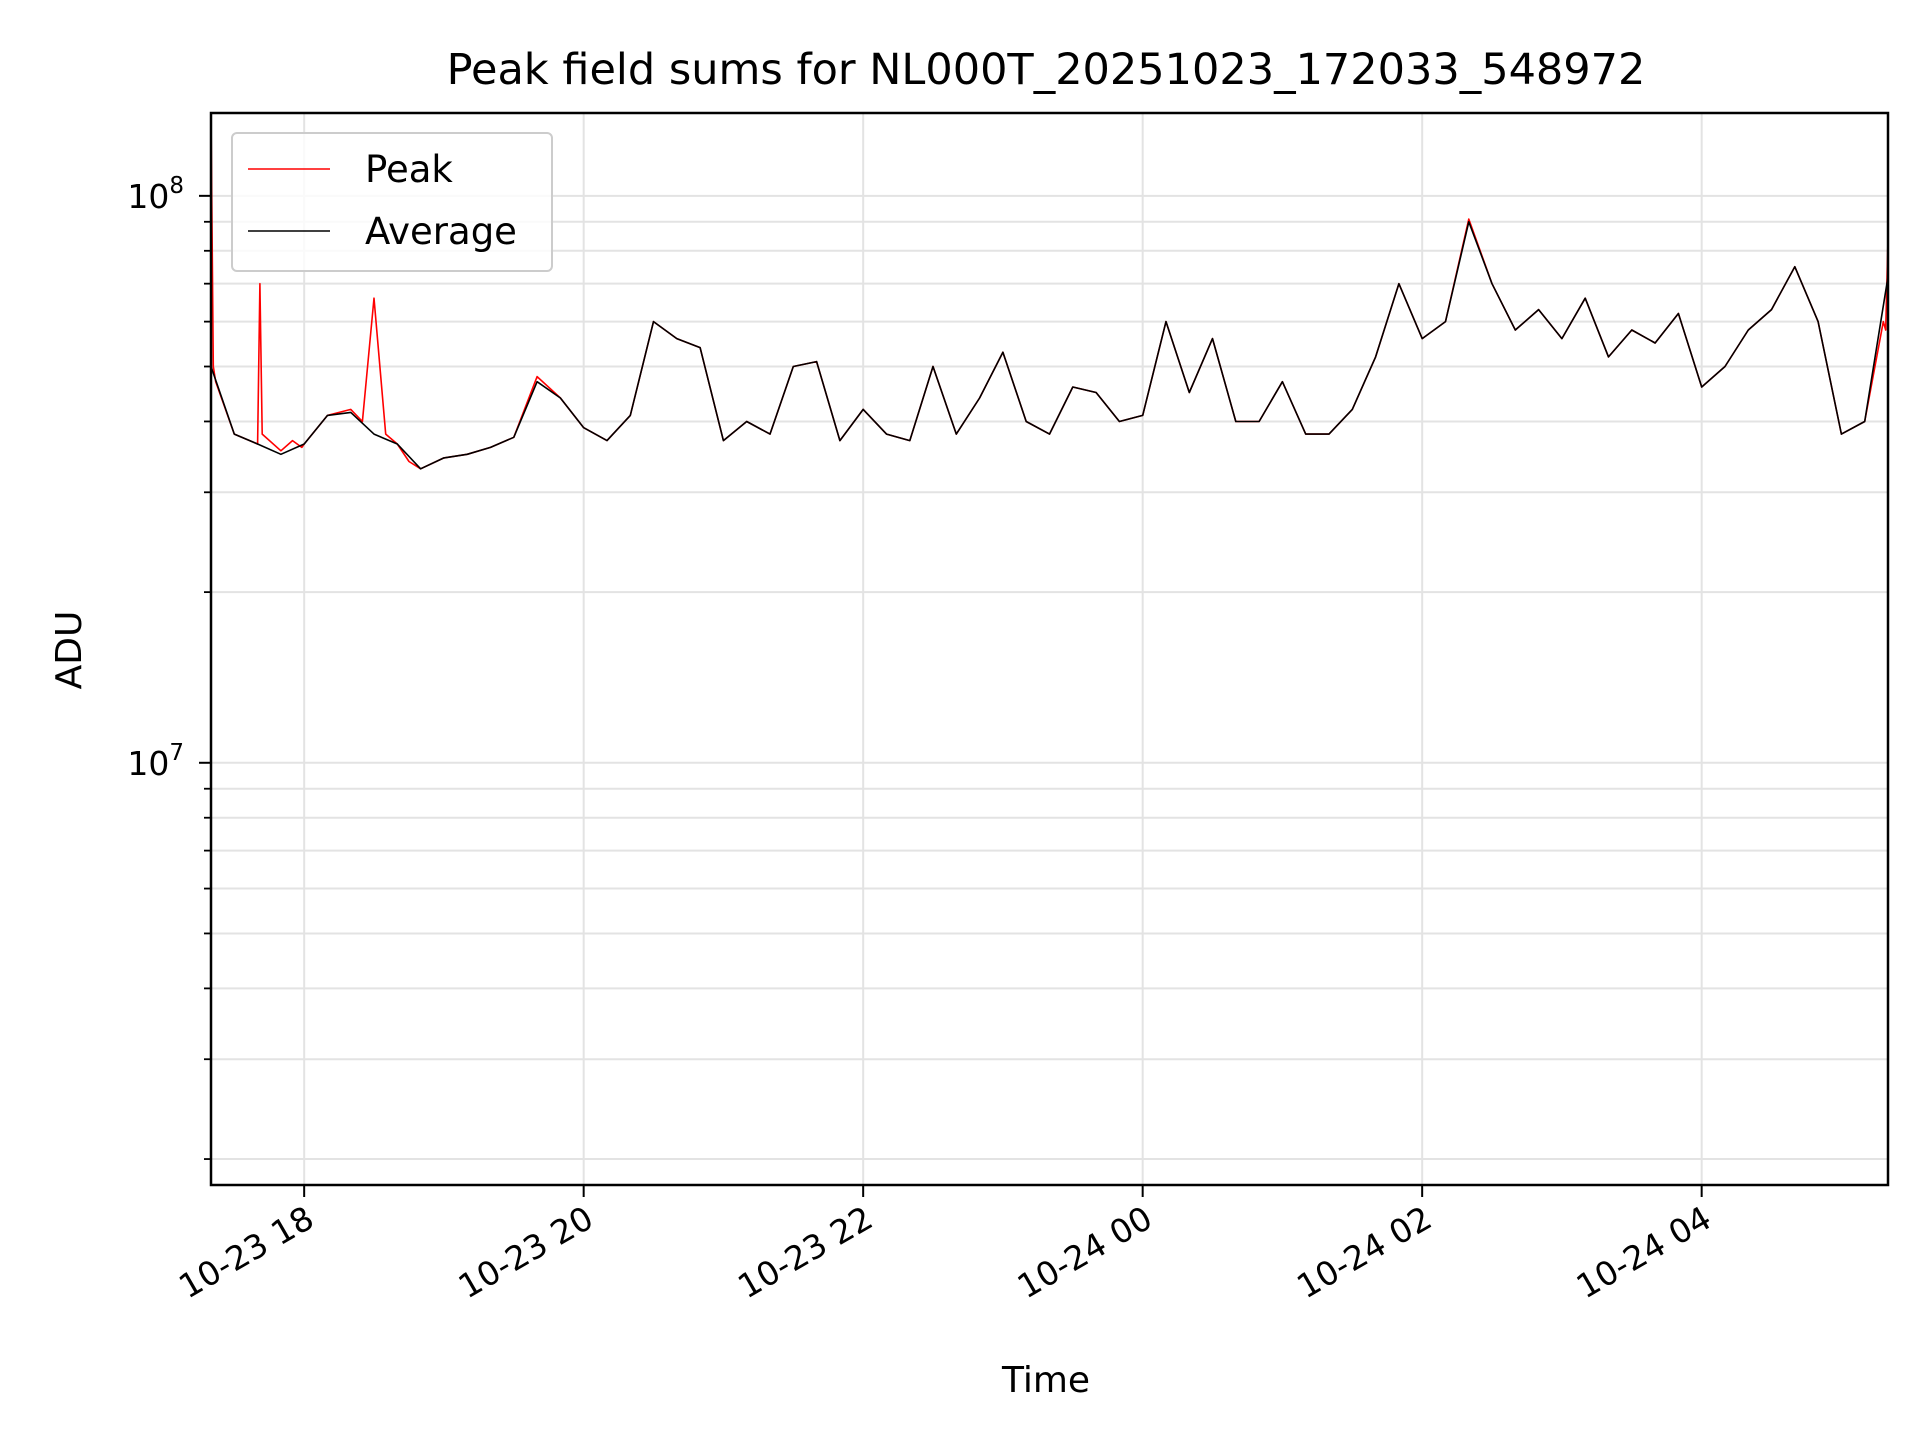  I want to click on legend-label-peak: Peak, so click(409, 169).